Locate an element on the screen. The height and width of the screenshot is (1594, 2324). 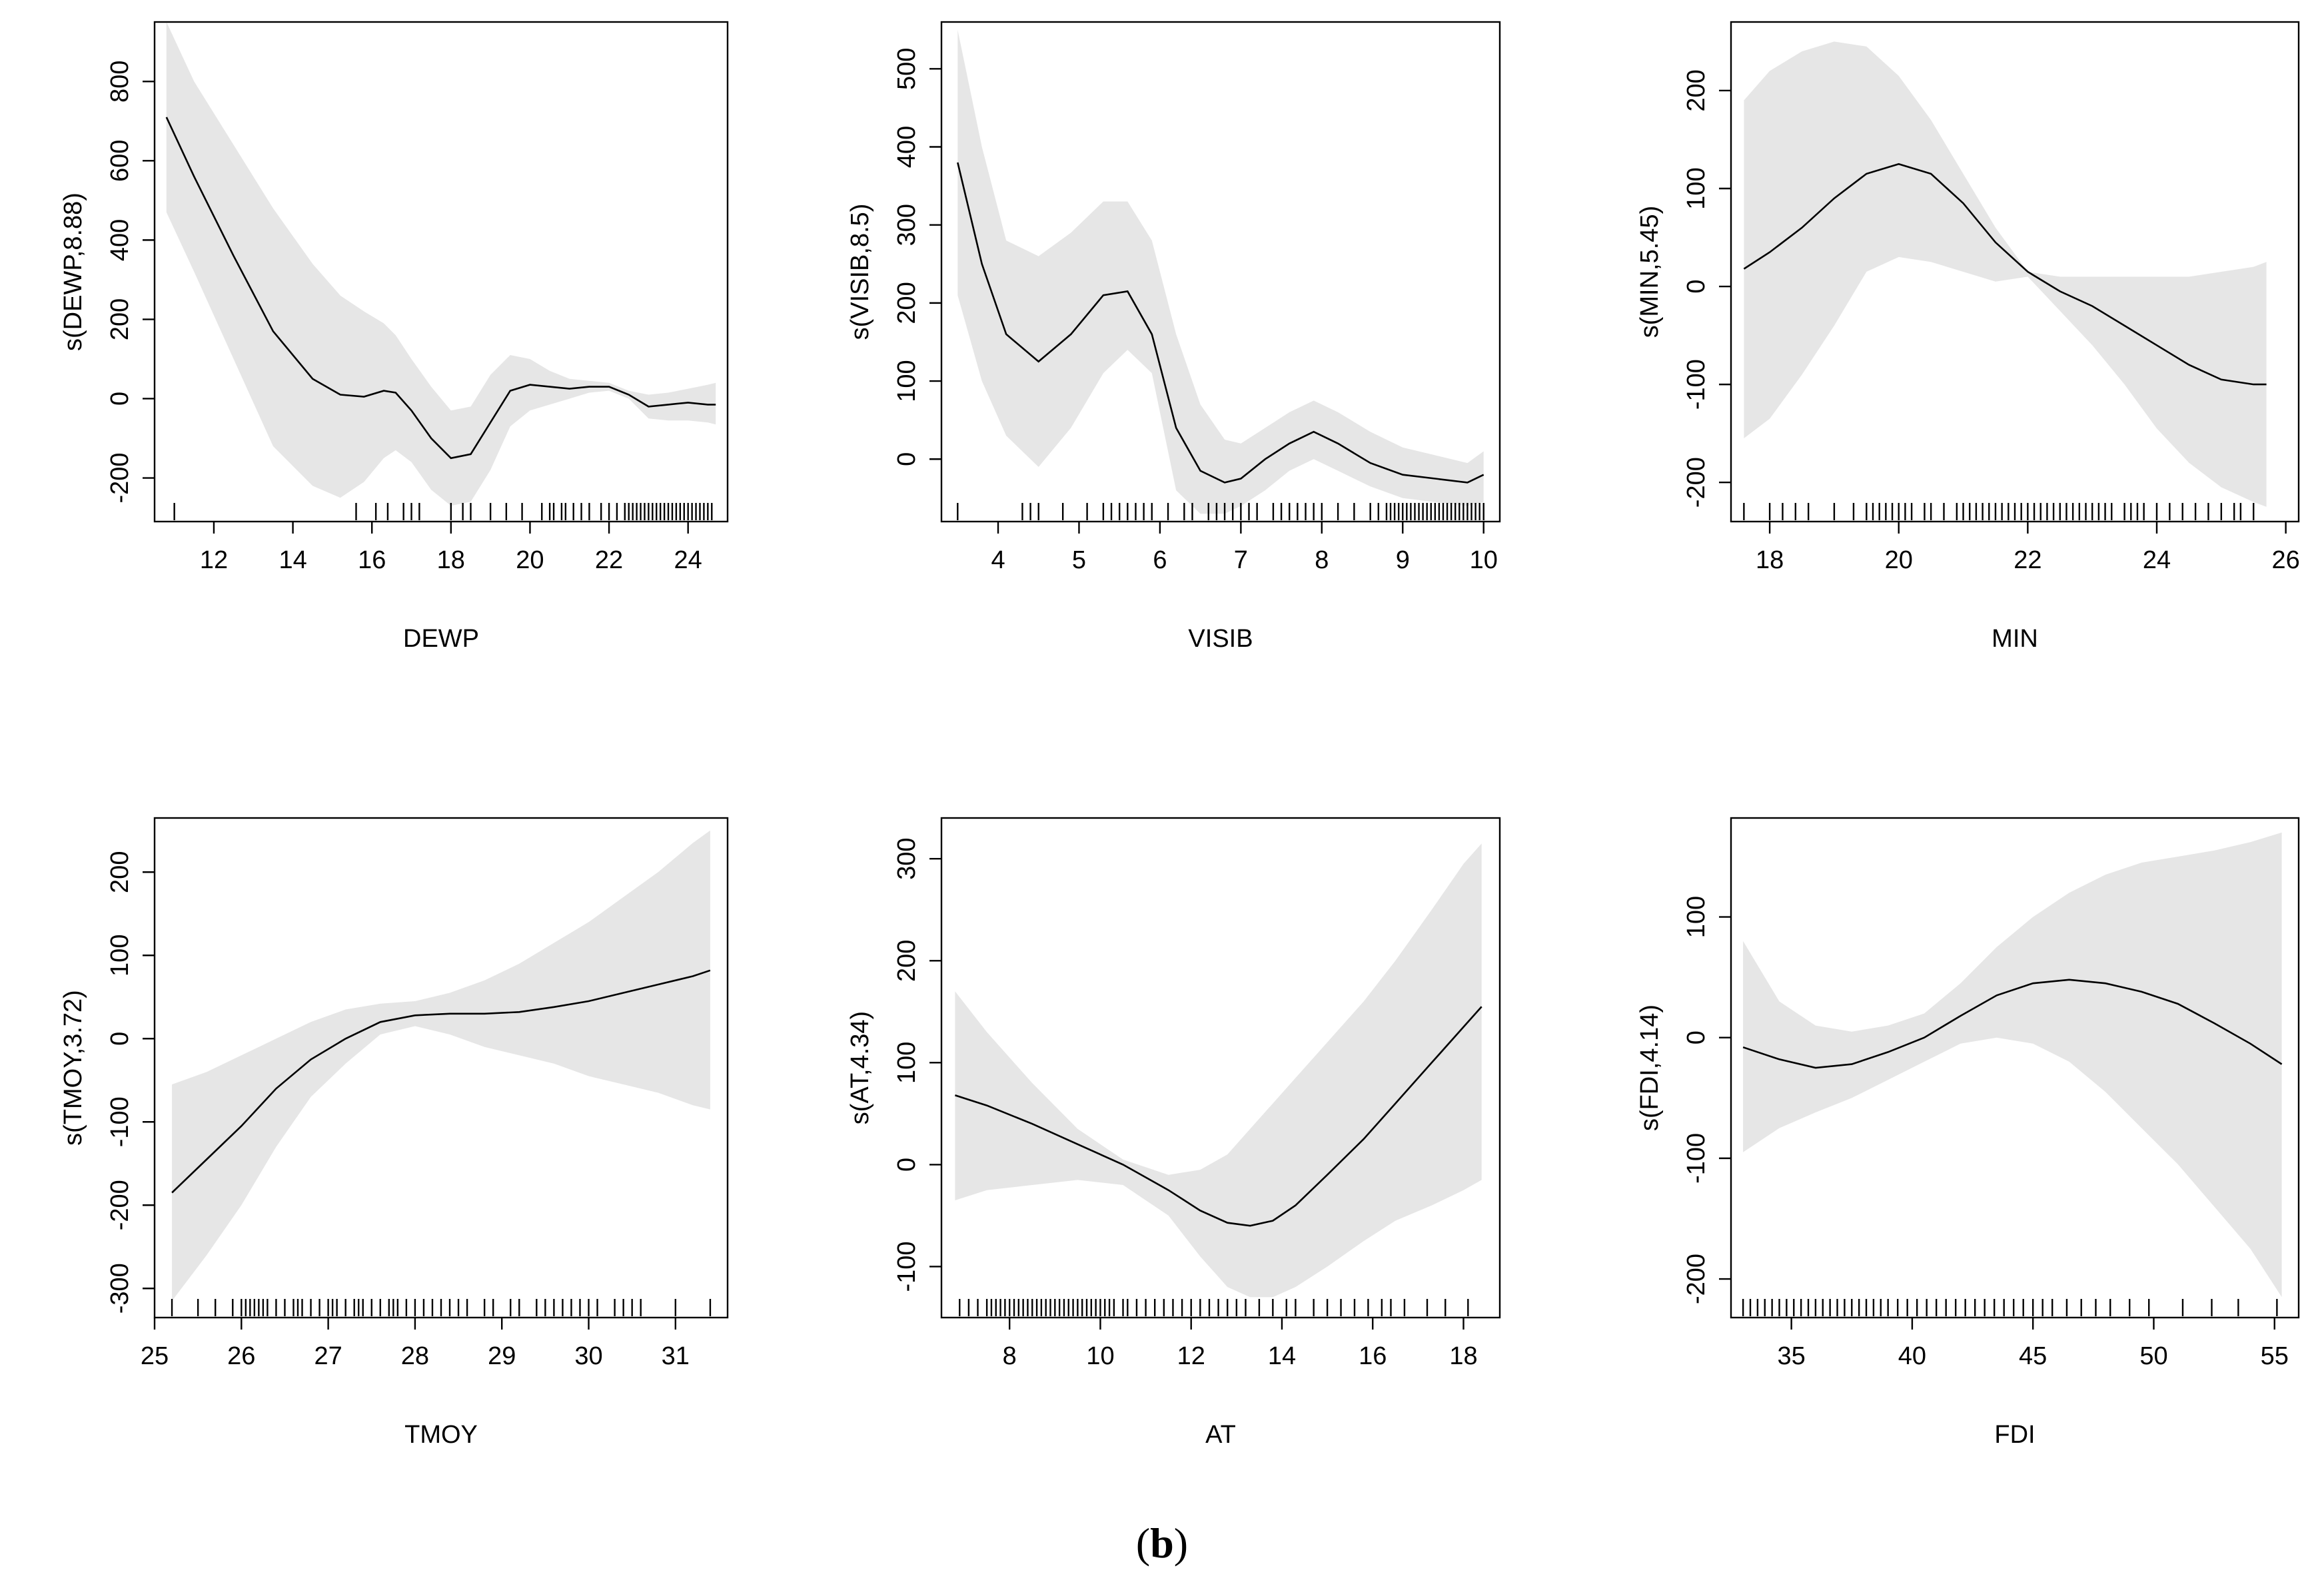
y-axis-title: s(VISIB,8.5) is located at coordinates (860, 272).